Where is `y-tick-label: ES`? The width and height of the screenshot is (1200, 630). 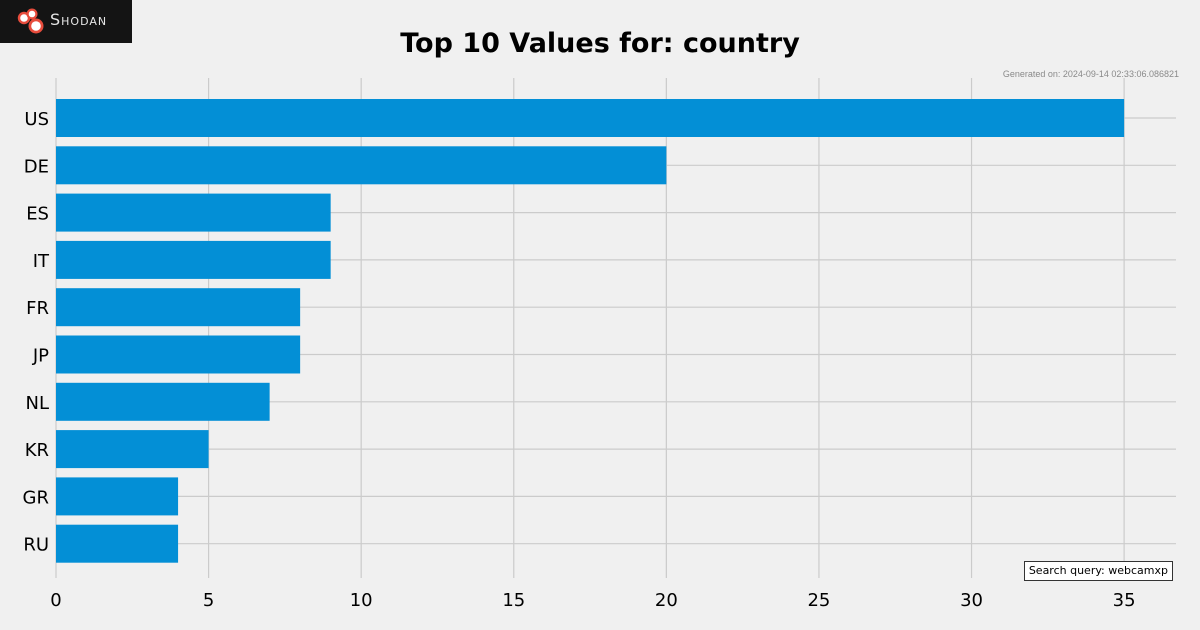
y-tick-label: ES is located at coordinates (37, 214).